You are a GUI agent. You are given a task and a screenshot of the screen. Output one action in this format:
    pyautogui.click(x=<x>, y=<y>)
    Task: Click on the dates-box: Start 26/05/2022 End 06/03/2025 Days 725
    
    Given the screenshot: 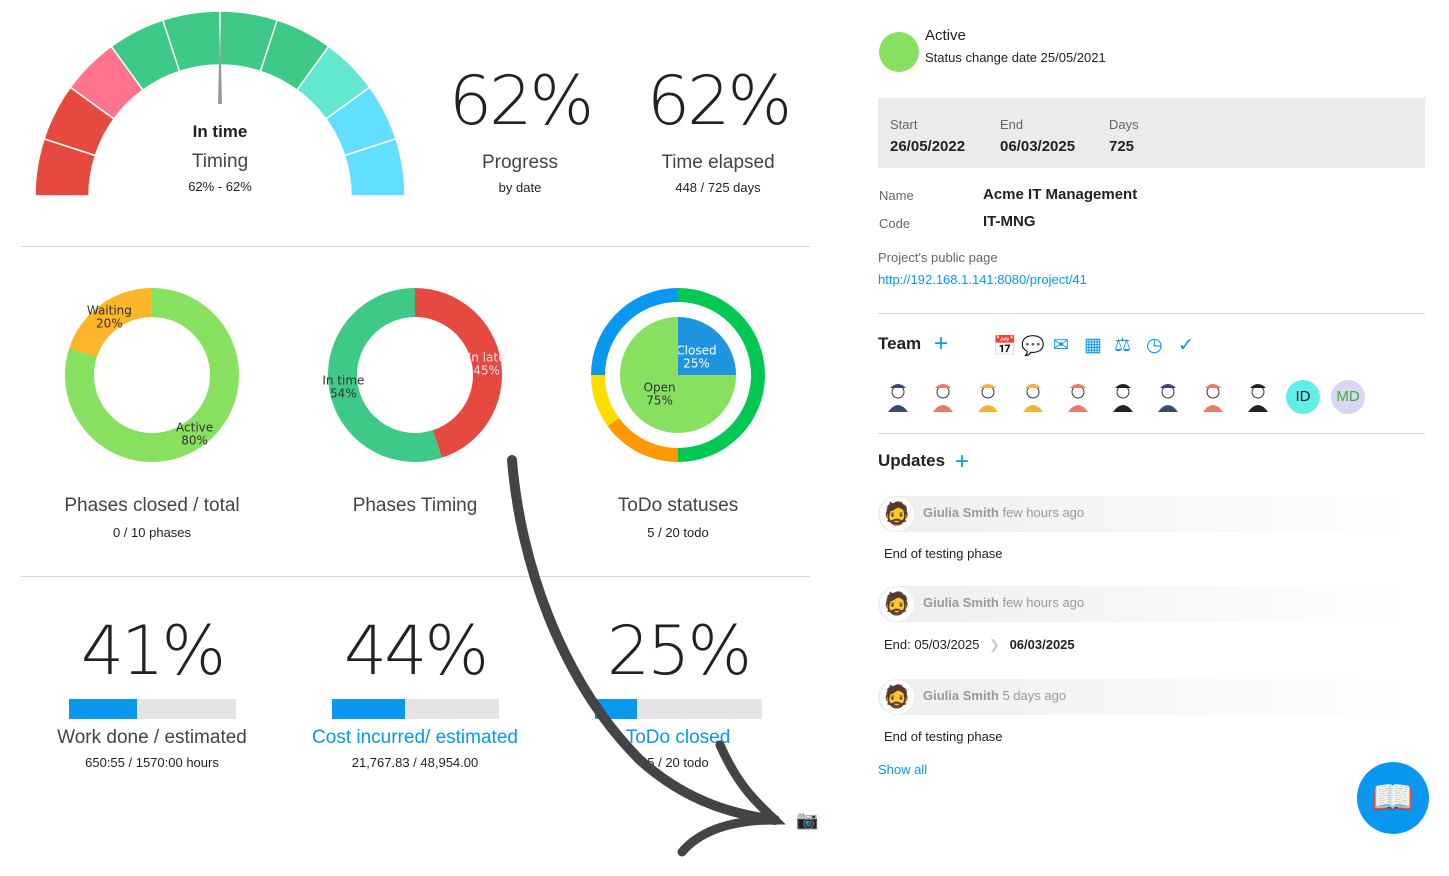 What is the action you would take?
    pyautogui.click(x=1151, y=133)
    